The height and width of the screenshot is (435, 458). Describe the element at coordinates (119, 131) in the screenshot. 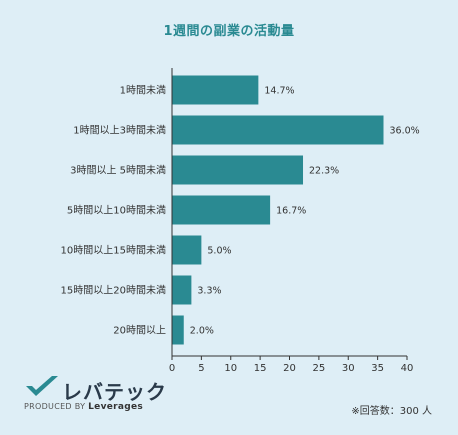

I see `category-label-1: 1時間以上3時間未満` at that location.